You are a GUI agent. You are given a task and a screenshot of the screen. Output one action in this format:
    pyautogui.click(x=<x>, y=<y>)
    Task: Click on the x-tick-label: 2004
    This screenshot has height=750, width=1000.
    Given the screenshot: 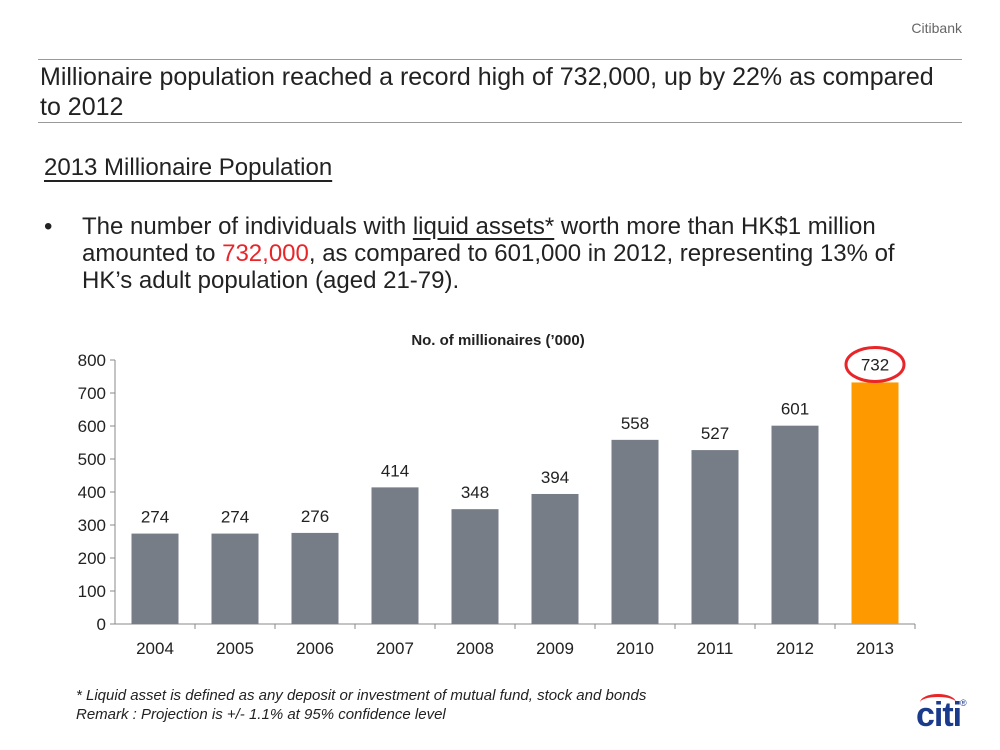 What is the action you would take?
    pyautogui.click(x=155, y=648)
    